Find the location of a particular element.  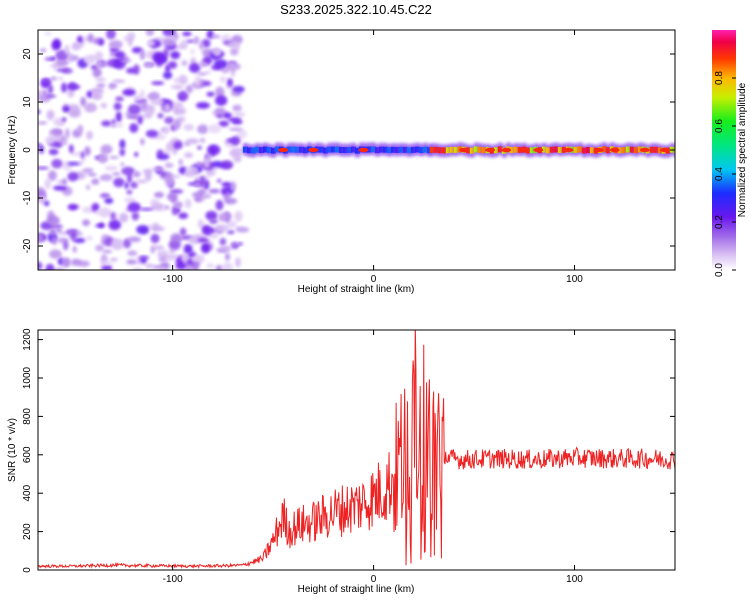

y-tick-label: 800 is located at coordinates (27, 416).